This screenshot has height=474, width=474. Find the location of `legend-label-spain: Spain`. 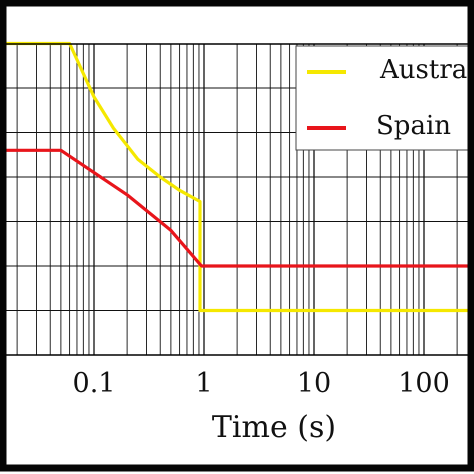

legend-label-spain: Spain is located at coordinates (413, 126).